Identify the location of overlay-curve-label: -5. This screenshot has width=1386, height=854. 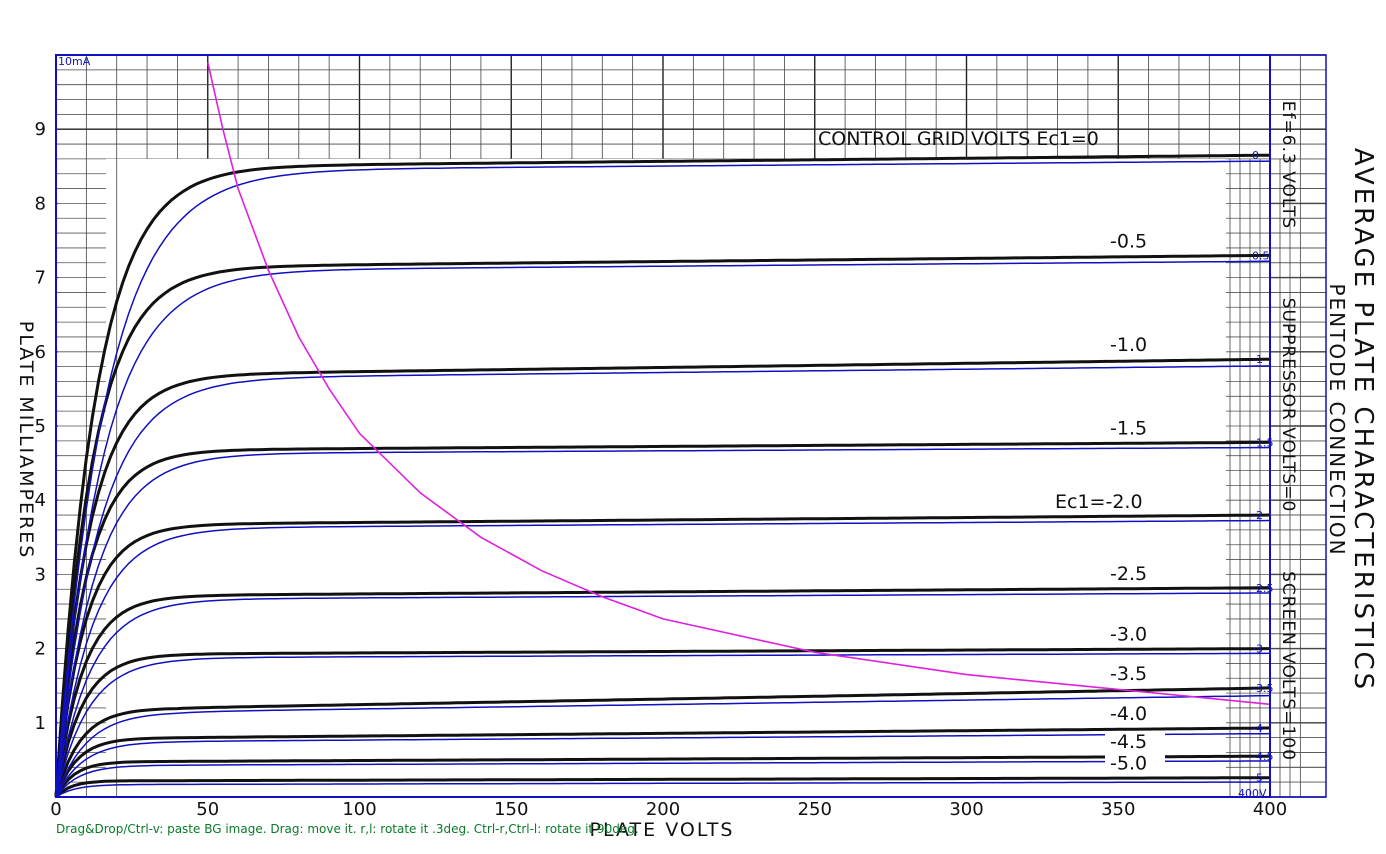
(1257, 778).